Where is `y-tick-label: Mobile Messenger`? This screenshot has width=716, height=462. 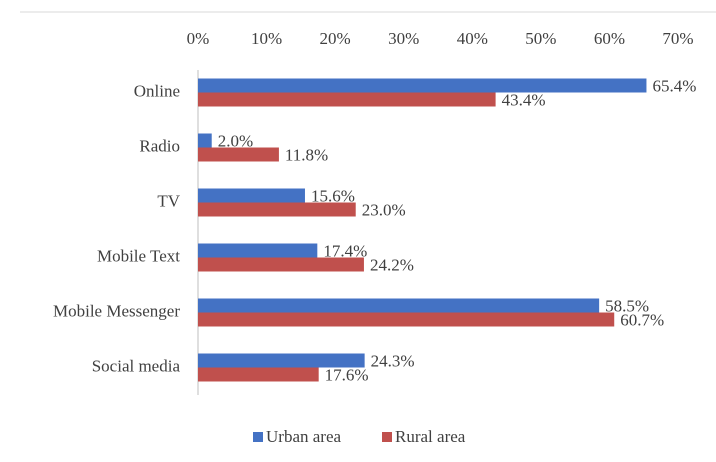 y-tick-label: Mobile Messenger is located at coordinates (116, 310).